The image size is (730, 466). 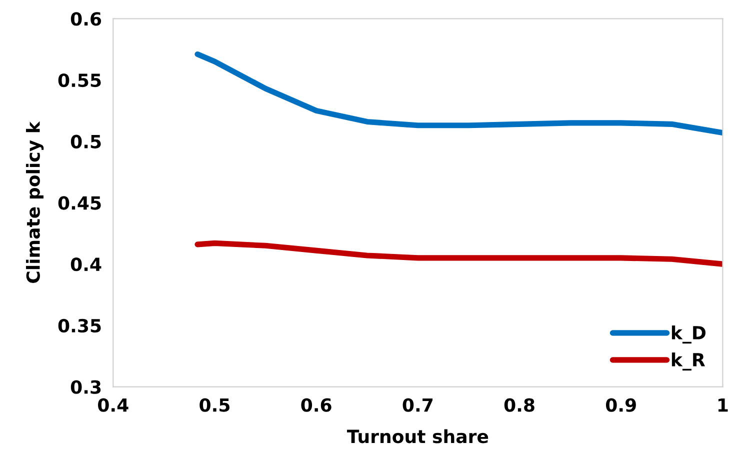 What do you see at coordinates (417, 436) in the screenshot?
I see `x-axis-title: Turnout share` at bounding box center [417, 436].